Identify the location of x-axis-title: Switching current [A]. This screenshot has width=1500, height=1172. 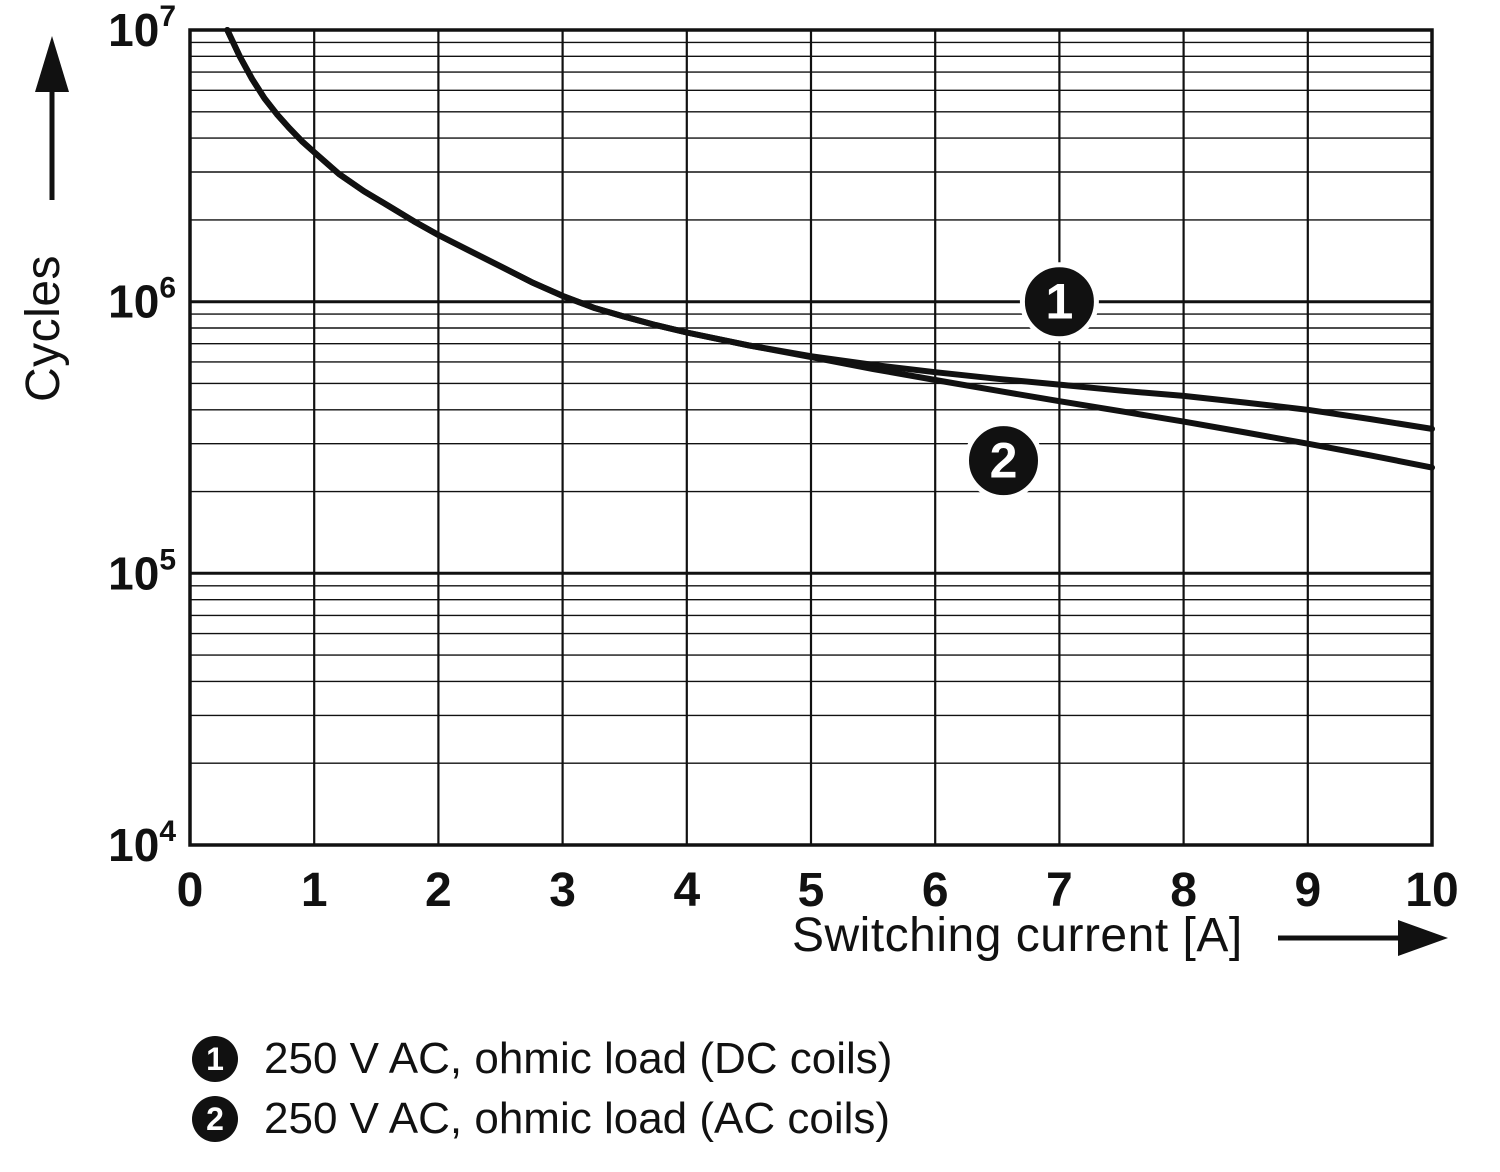
(1017, 935).